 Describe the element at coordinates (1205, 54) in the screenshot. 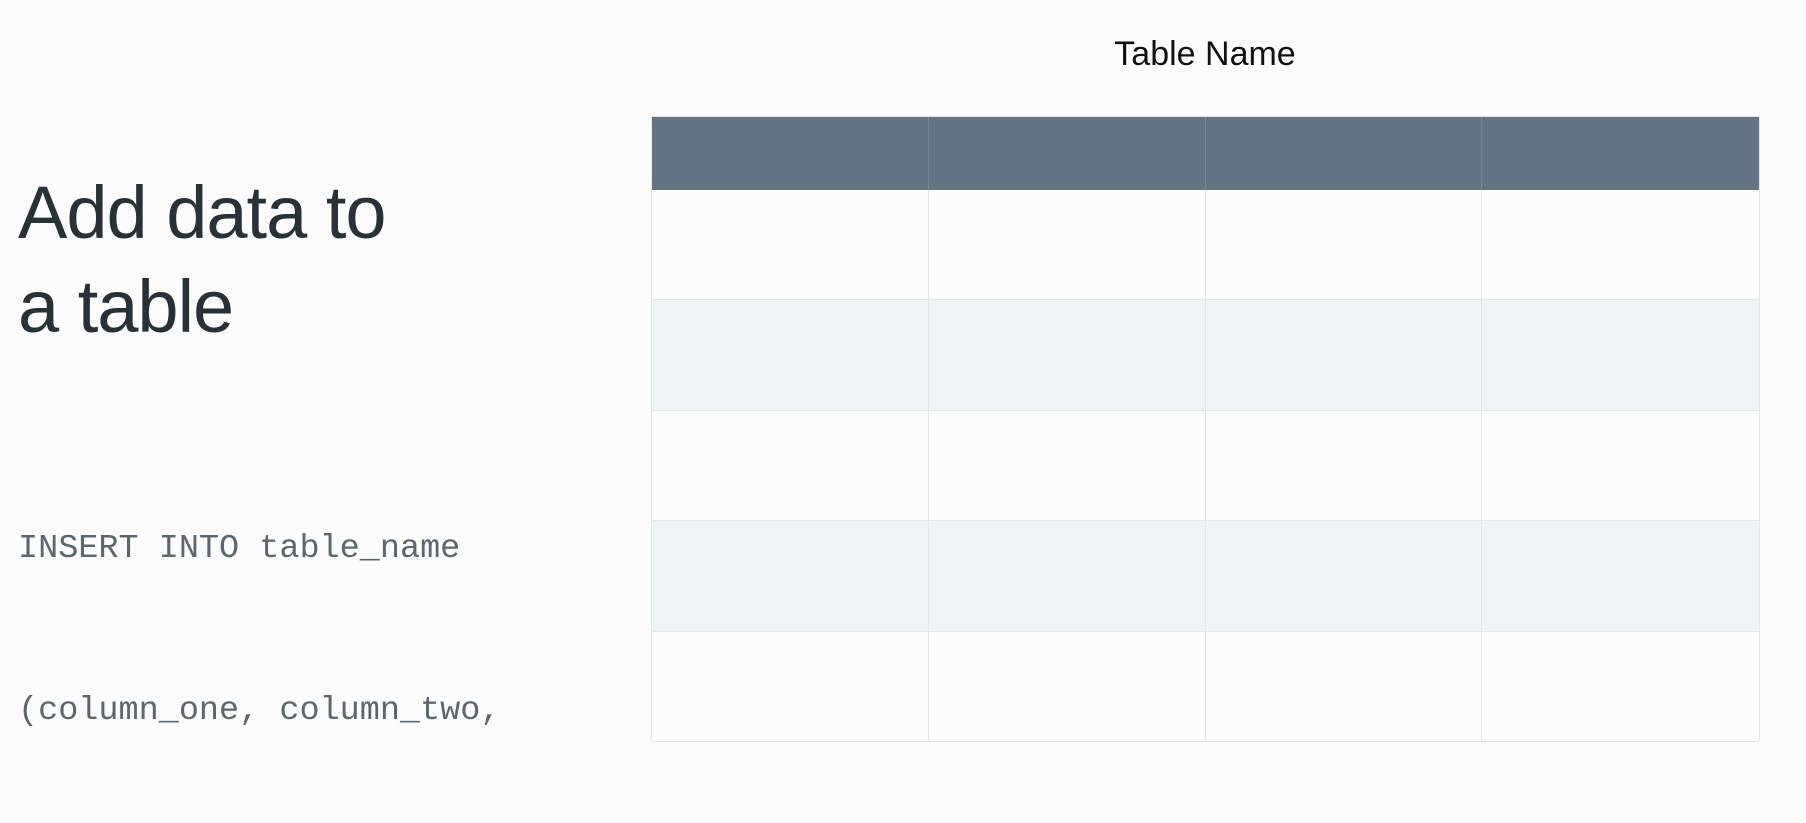

I see `table-title: Table Name` at that location.